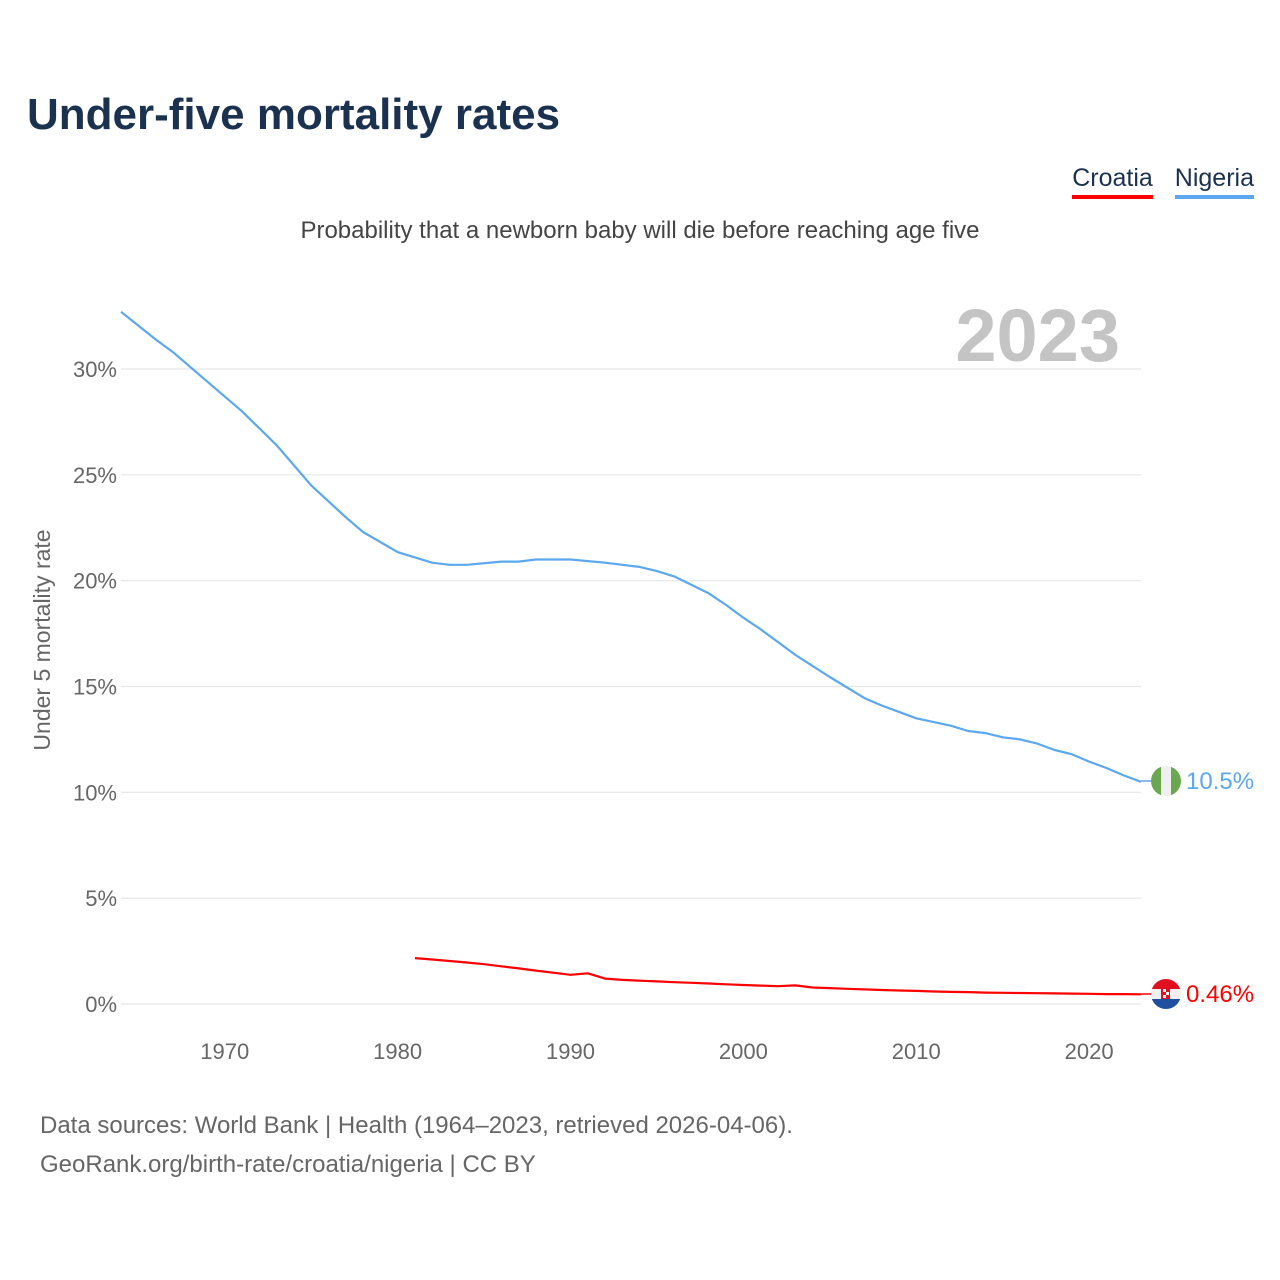 The image size is (1280, 1280). I want to click on x-tick-label: 1990, so click(570, 1051).